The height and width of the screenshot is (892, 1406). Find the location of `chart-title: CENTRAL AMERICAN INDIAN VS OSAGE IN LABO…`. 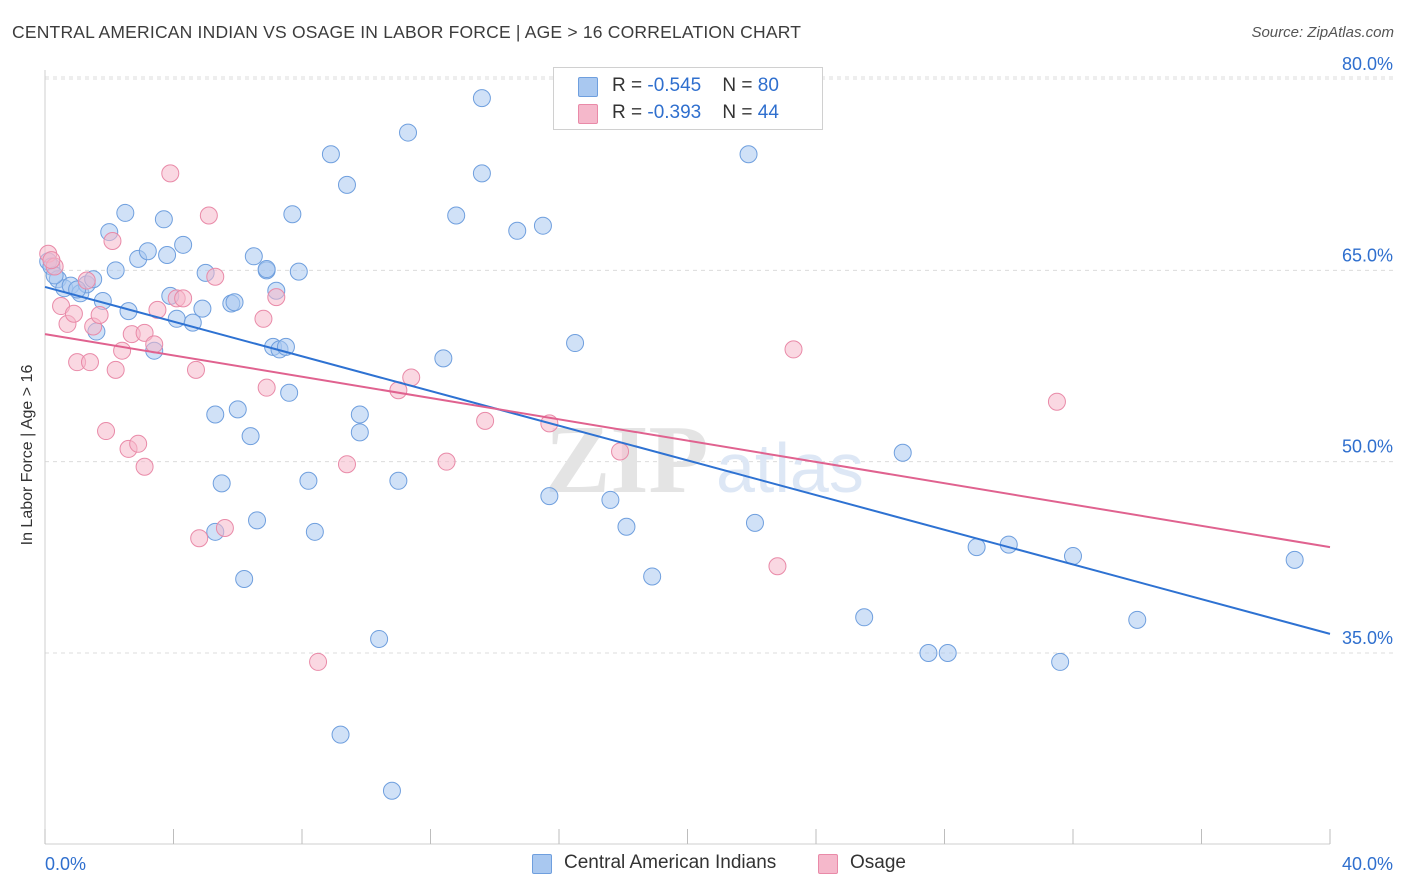

chart-title: CENTRAL AMERICAN INDIAN VS OSAGE IN LABO… is located at coordinates (407, 32).